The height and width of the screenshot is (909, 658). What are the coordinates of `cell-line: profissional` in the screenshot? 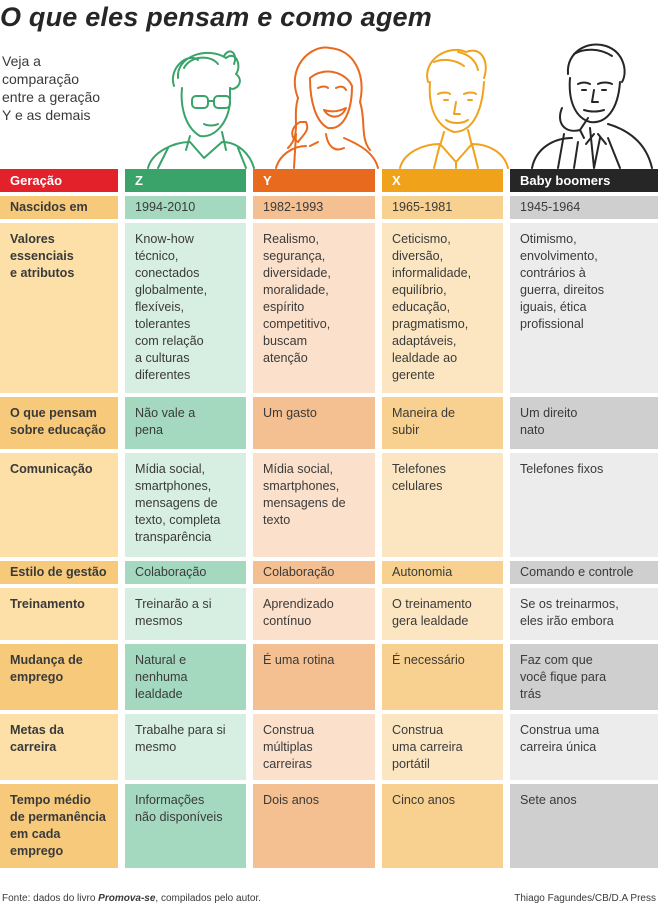 It's located at (552, 324).